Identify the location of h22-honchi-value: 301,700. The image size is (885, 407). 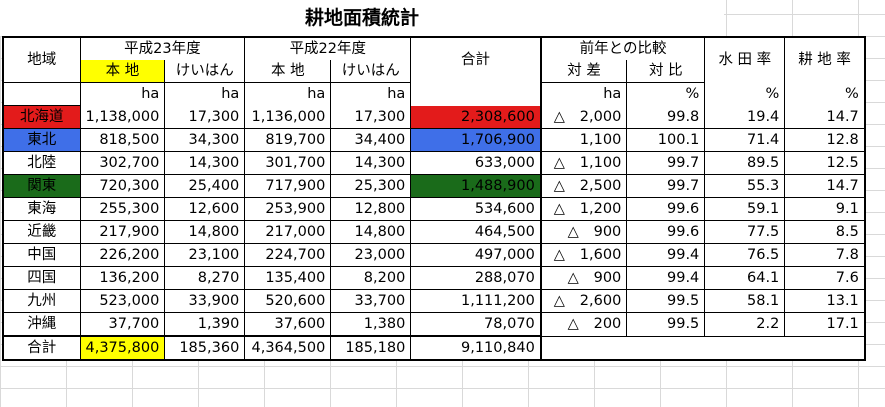
(287, 163).